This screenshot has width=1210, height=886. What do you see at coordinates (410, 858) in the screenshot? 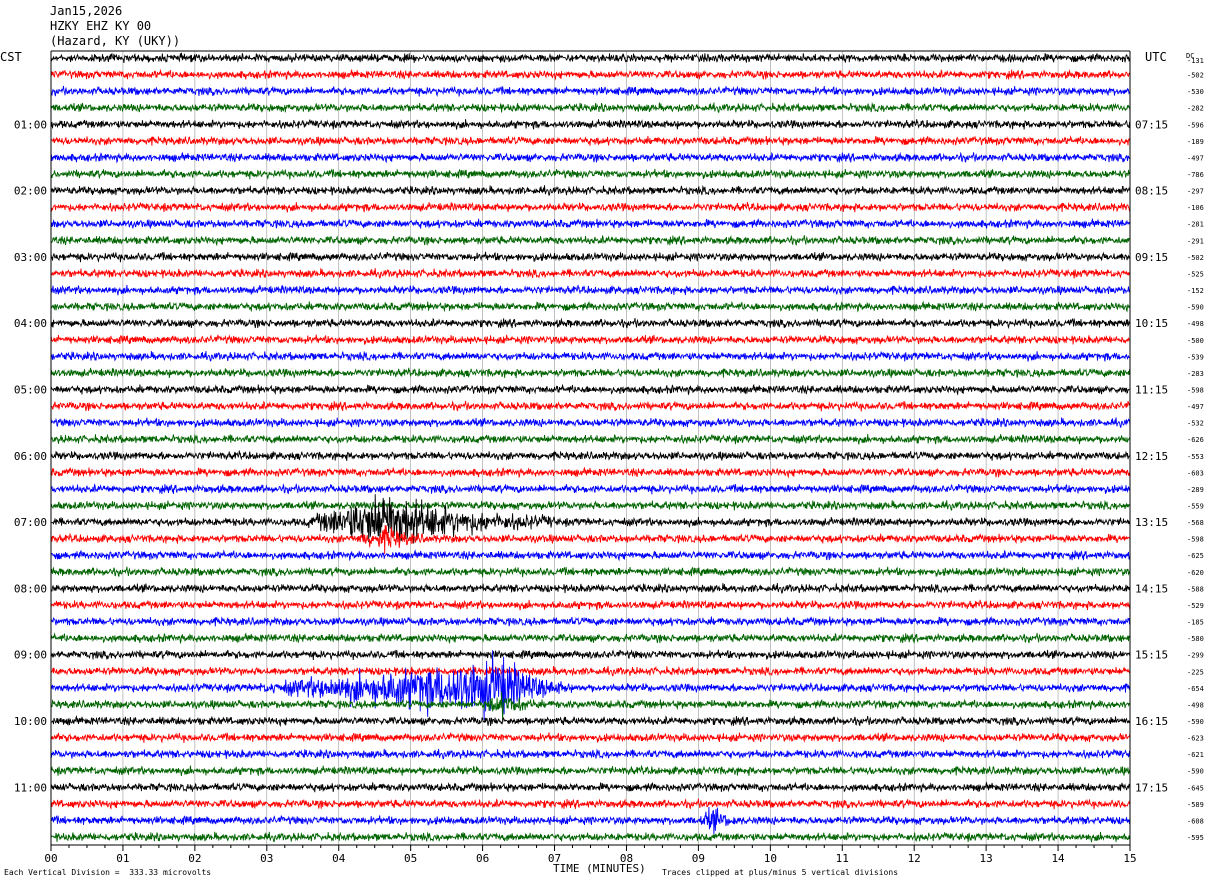
I see `x-tick-label-05: 05` at bounding box center [410, 858].